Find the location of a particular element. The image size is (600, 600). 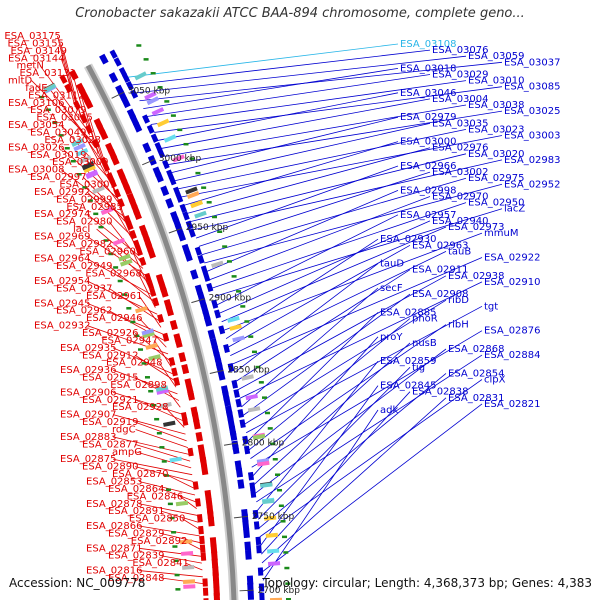

gene-label: ESA_02969 is located at coordinates (62, 236).